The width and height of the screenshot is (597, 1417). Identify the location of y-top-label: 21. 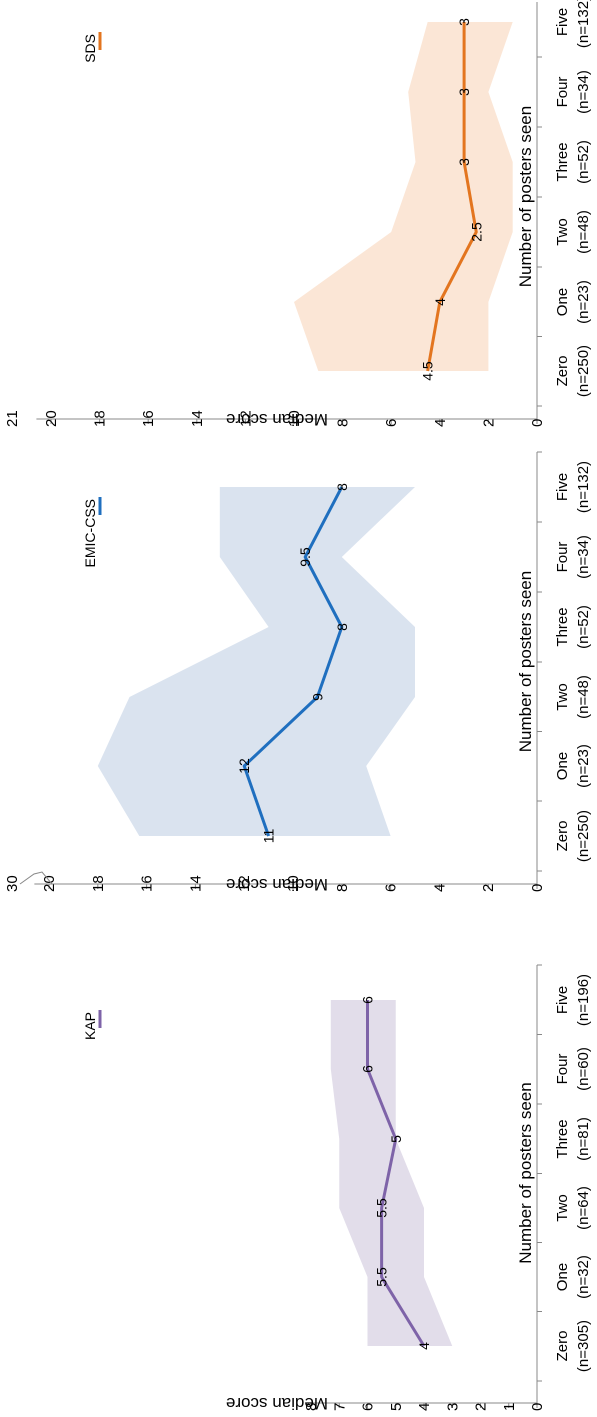
(12, 418).